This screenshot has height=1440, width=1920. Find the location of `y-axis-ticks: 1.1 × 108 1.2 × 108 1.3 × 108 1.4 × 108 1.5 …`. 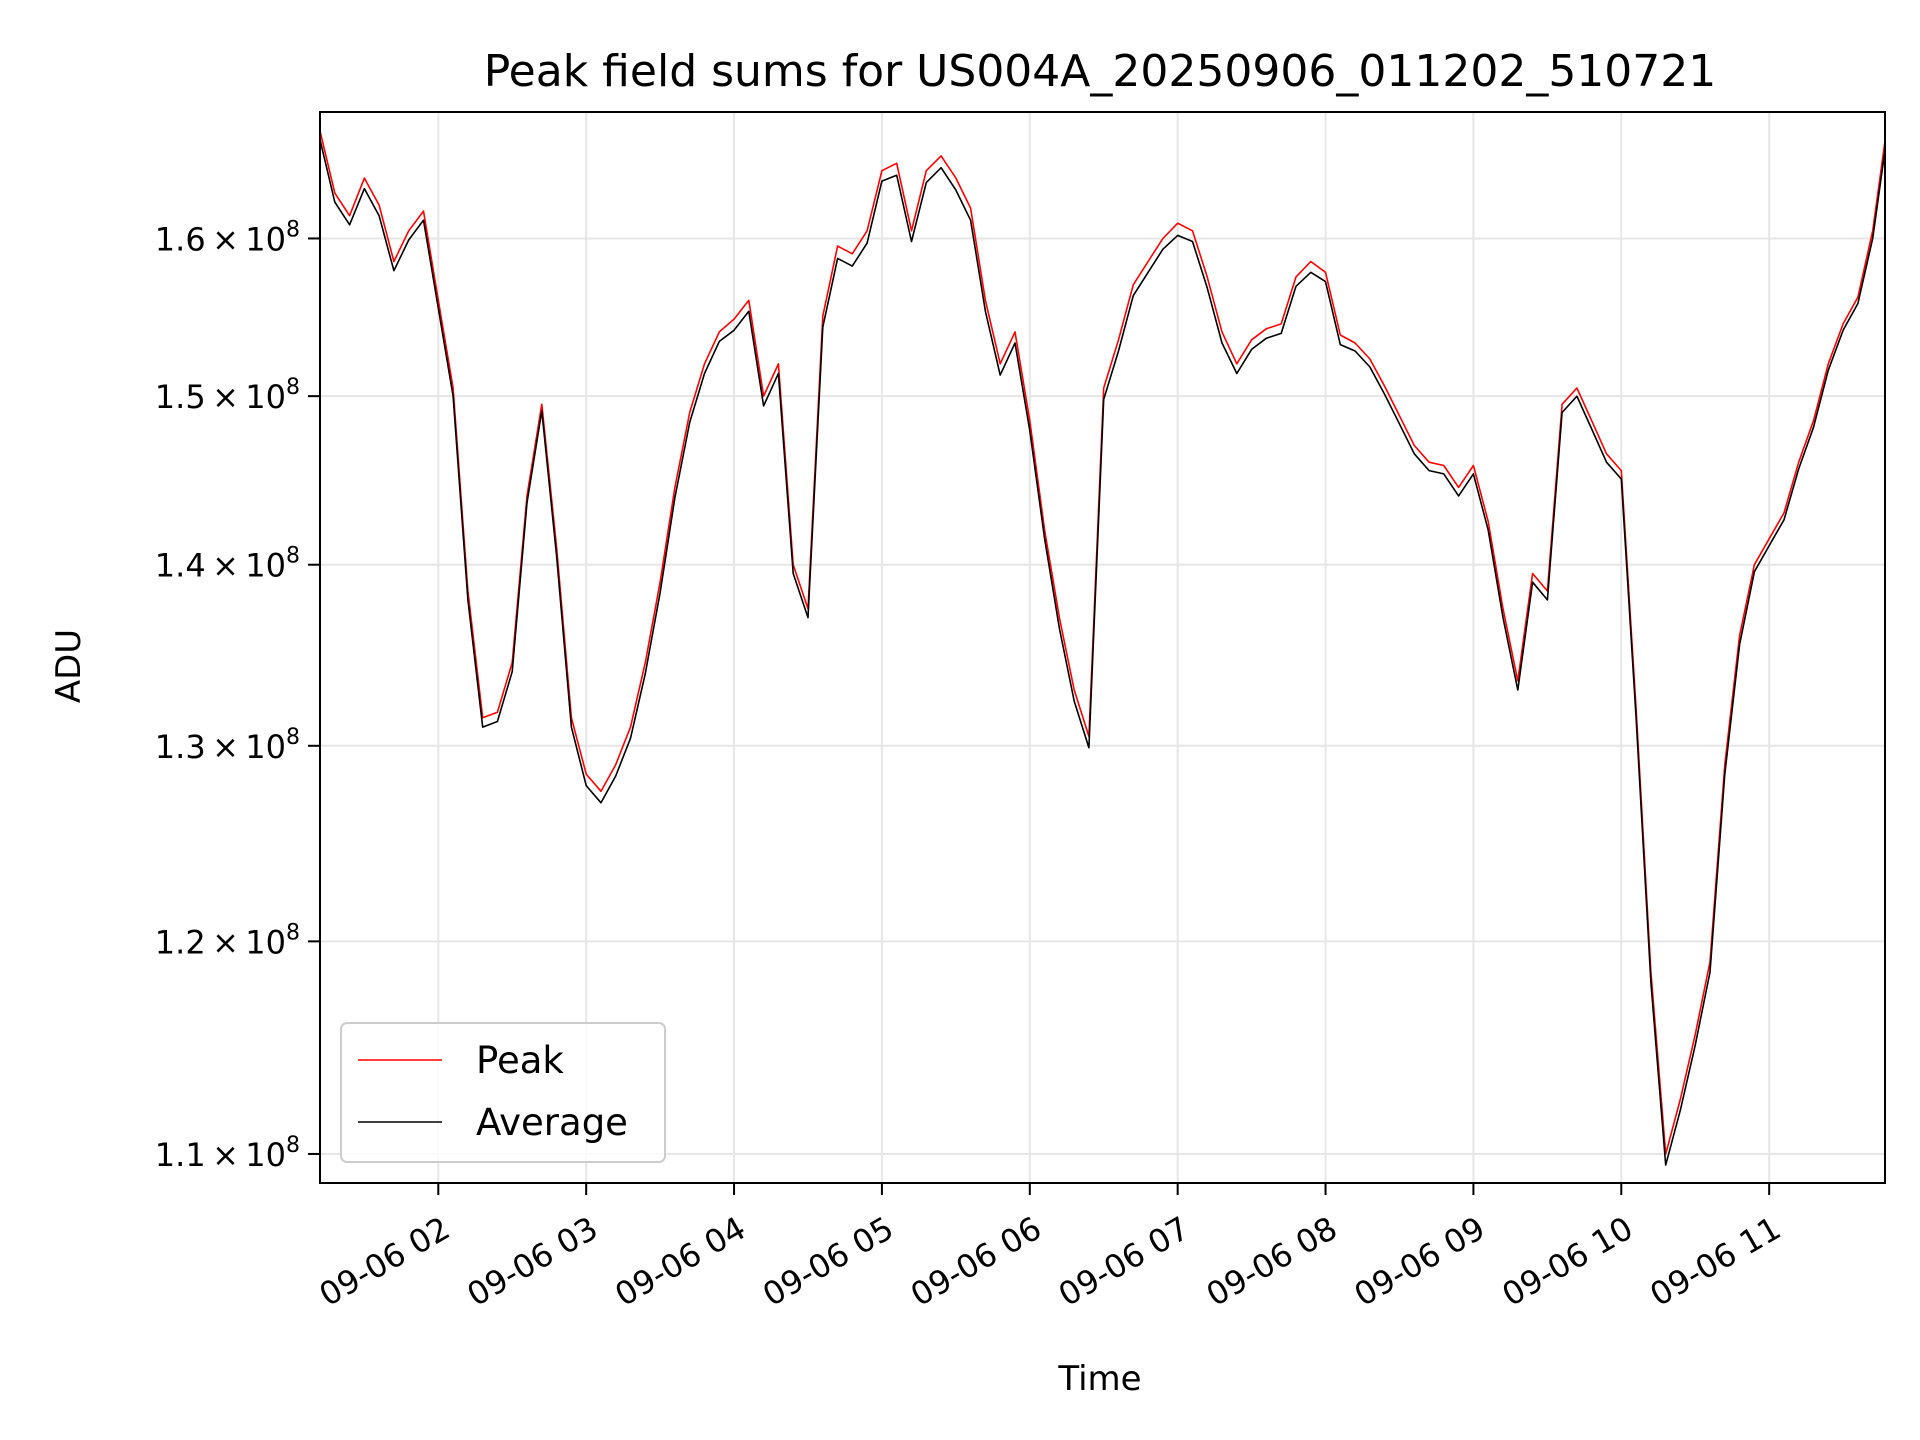

y-axis-ticks: 1.1 × 108 1.2 × 108 1.3 × 108 1.4 × 108 1.5 … is located at coordinates (237, 695).